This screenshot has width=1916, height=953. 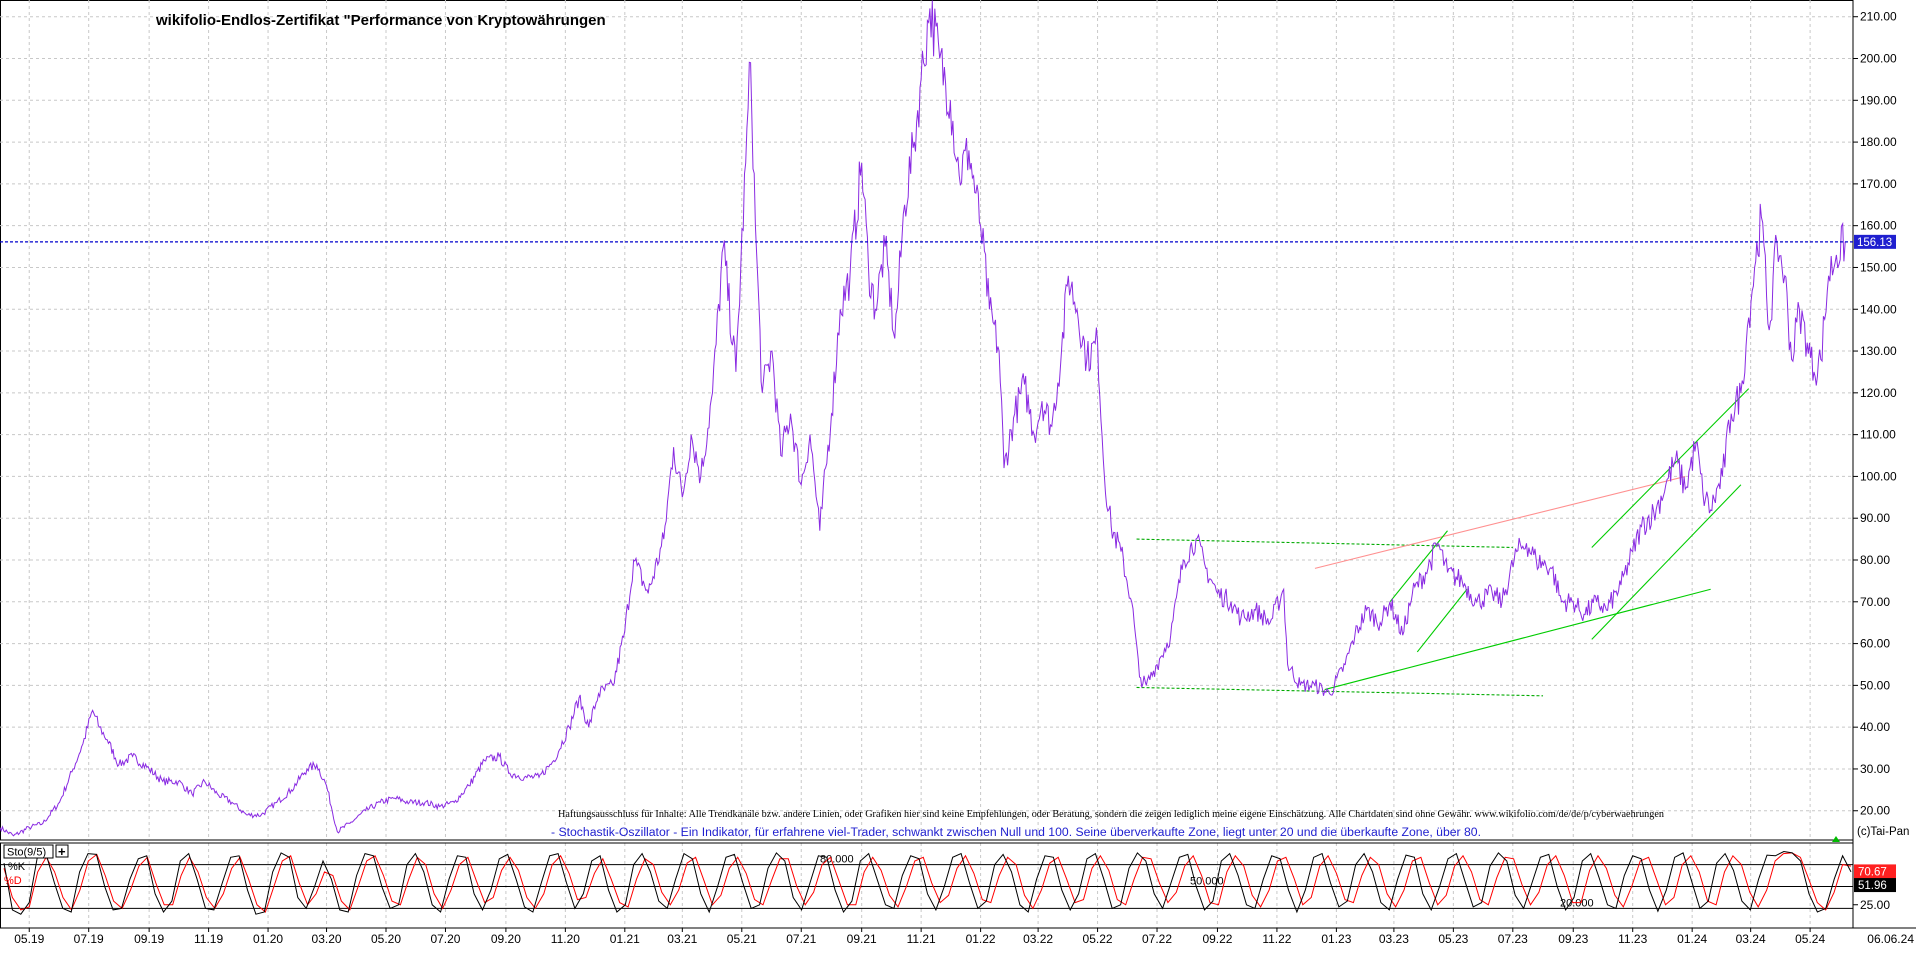 I want to click on x-tick-label: 01.23, so click(x=1336, y=939).